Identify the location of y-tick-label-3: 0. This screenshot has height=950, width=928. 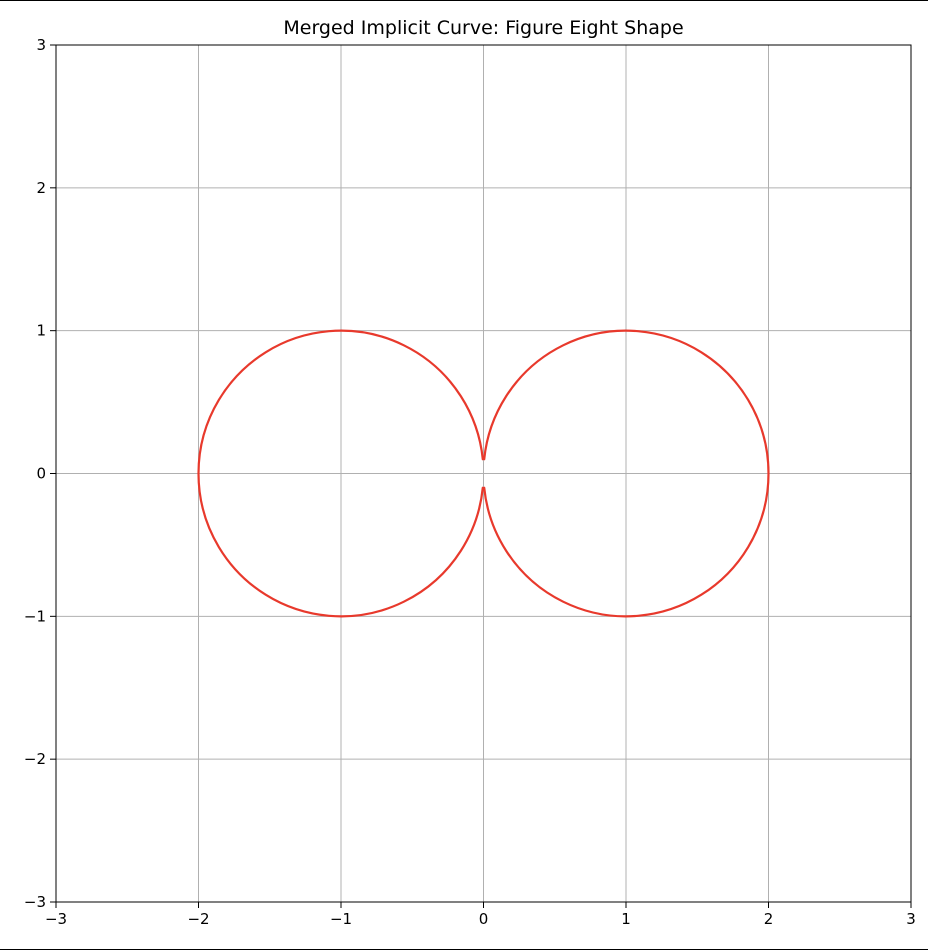
(41, 474).